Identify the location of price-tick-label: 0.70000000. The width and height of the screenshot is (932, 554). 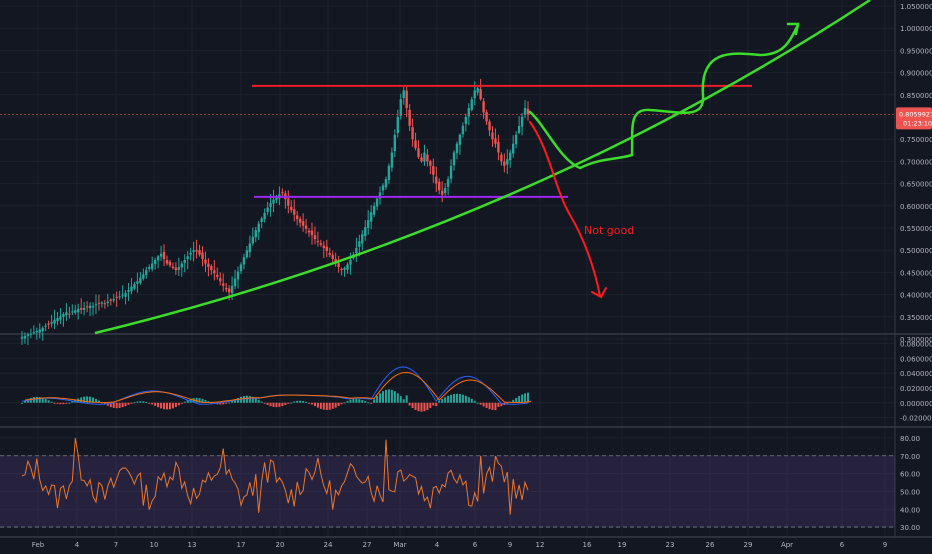
(916, 162).